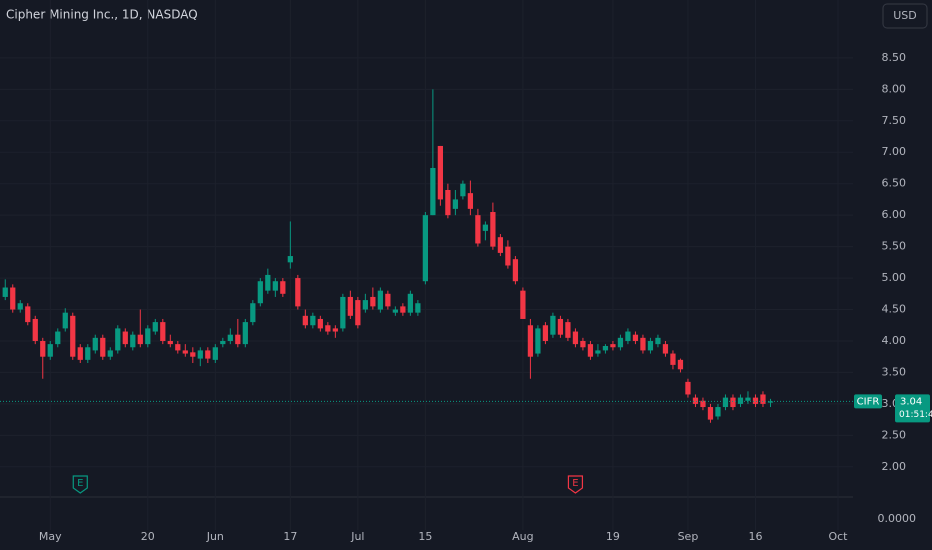  I want to click on currency-label: USD, so click(905, 15).